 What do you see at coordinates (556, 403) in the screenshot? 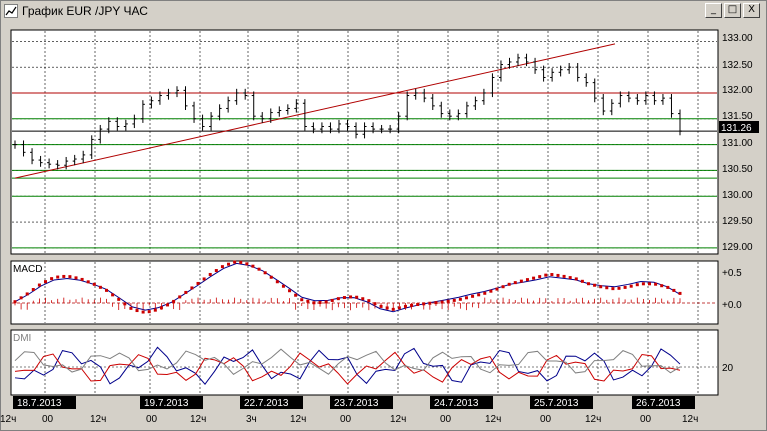
I see `date-label: 25.7.2013` at bounding box center [556, 403].